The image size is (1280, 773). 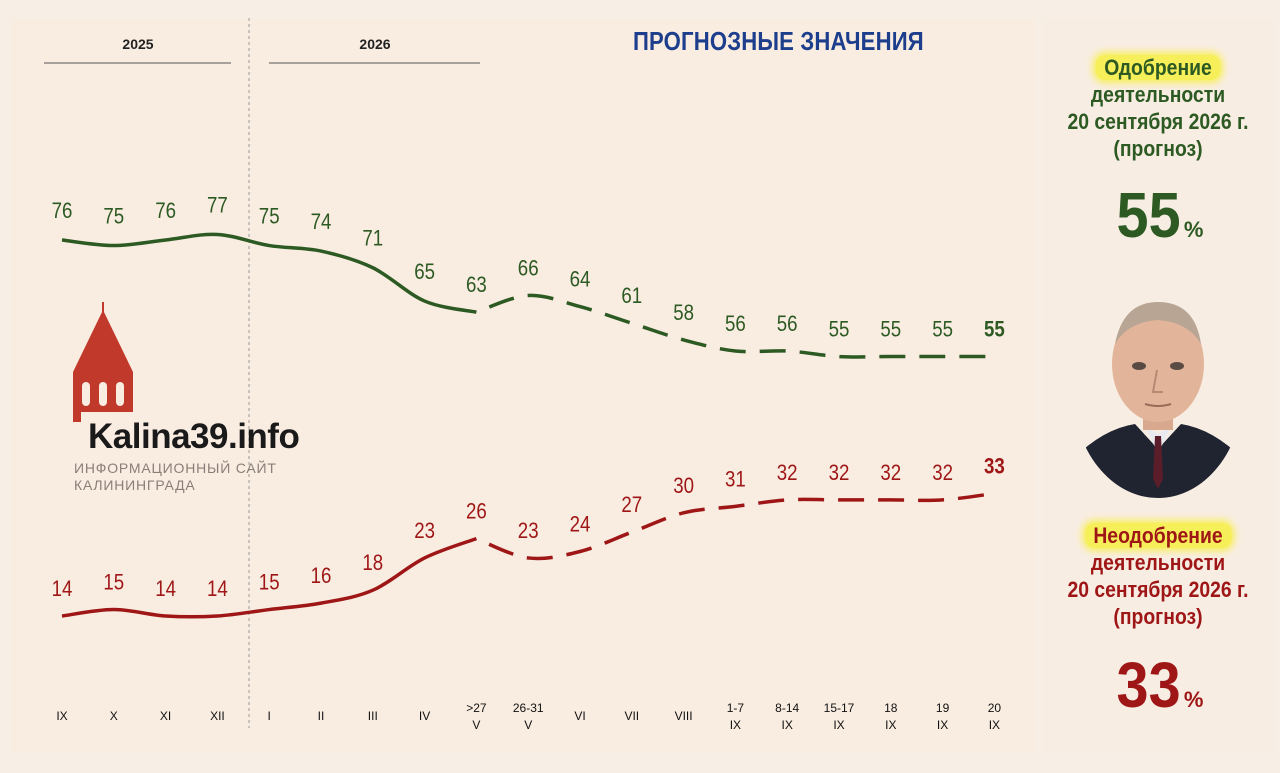 I want to click on approve-data-label: 58, so click(x=683, y=314).